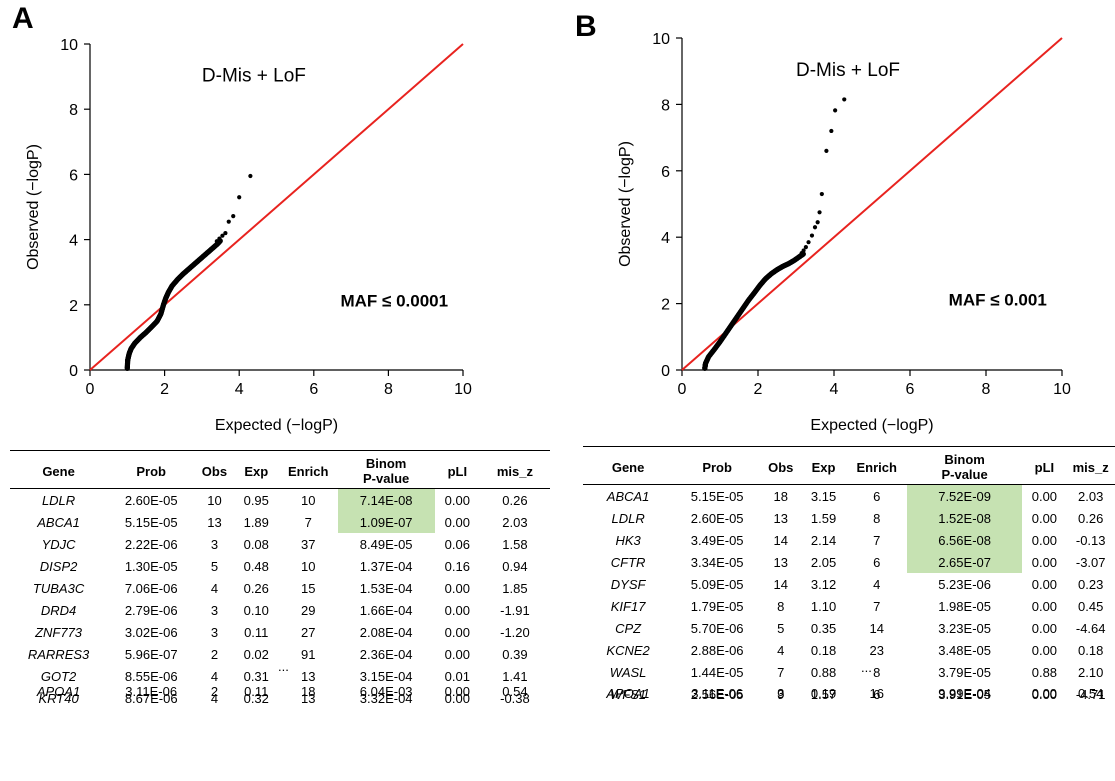  Describe the element at coordinates (877, 496) in the screenshot. I see `table-cell: 6` at that location.